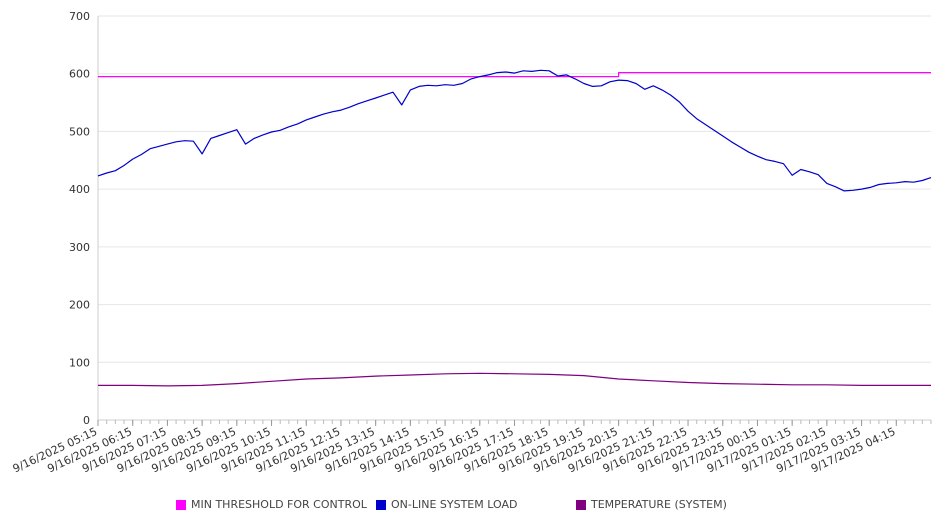 The width and height of the screenshot is (946, 530). I want to click on legend-swatch-temperature, so click(581, 504).